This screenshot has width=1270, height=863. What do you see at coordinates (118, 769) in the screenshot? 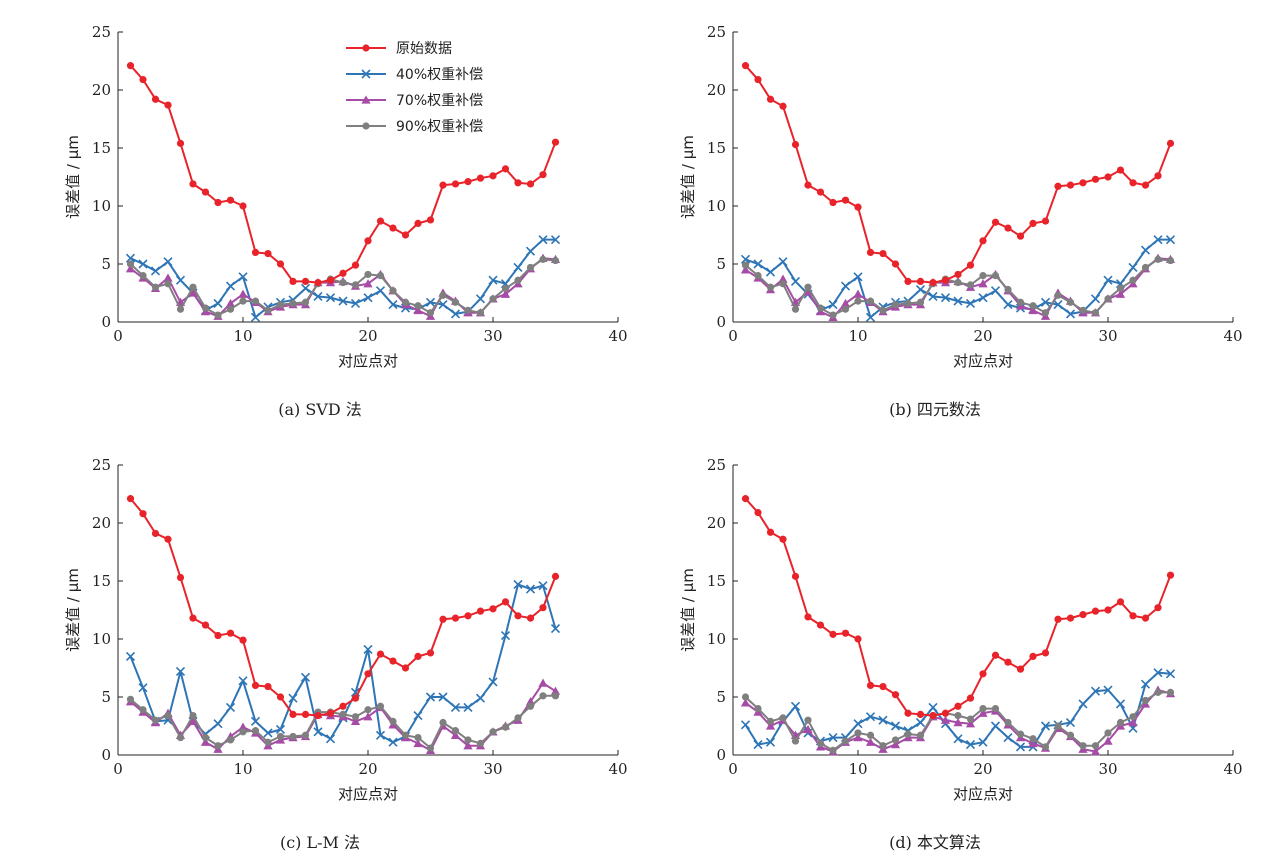
I see `x-tick-label: 0` at bounding box center [118, 769].